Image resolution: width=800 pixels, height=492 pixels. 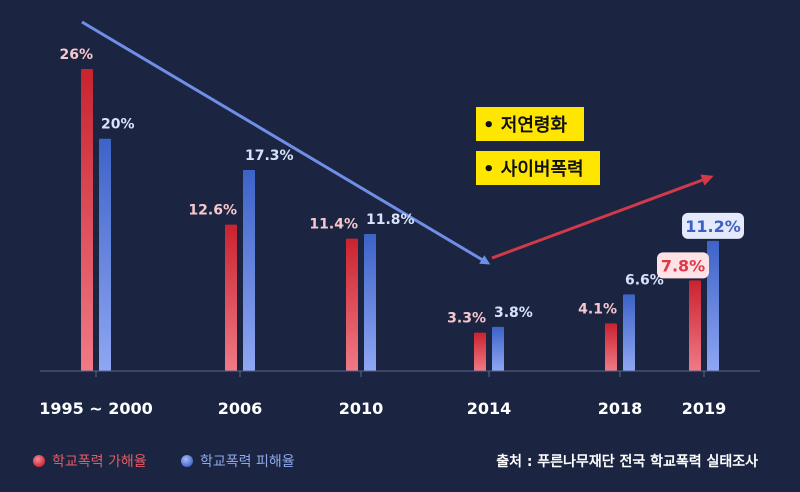 I want to click on source-note: 출처 : 푸른나무재단 전국 학교폭력 실태조사, so click(x=627, y=461).